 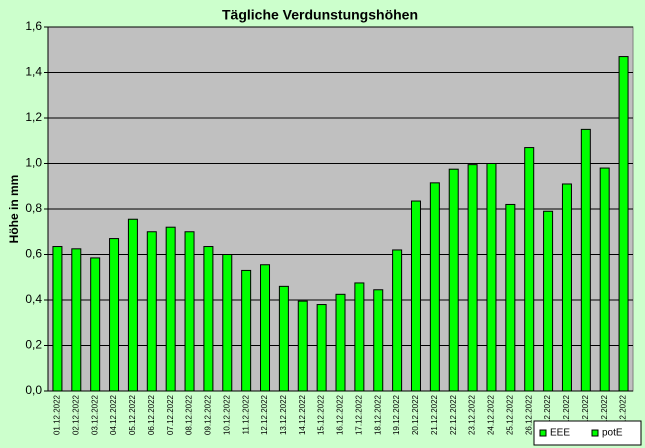 I want to click on x-tick-label: 03.12.2022, so click(x=94, y=414).